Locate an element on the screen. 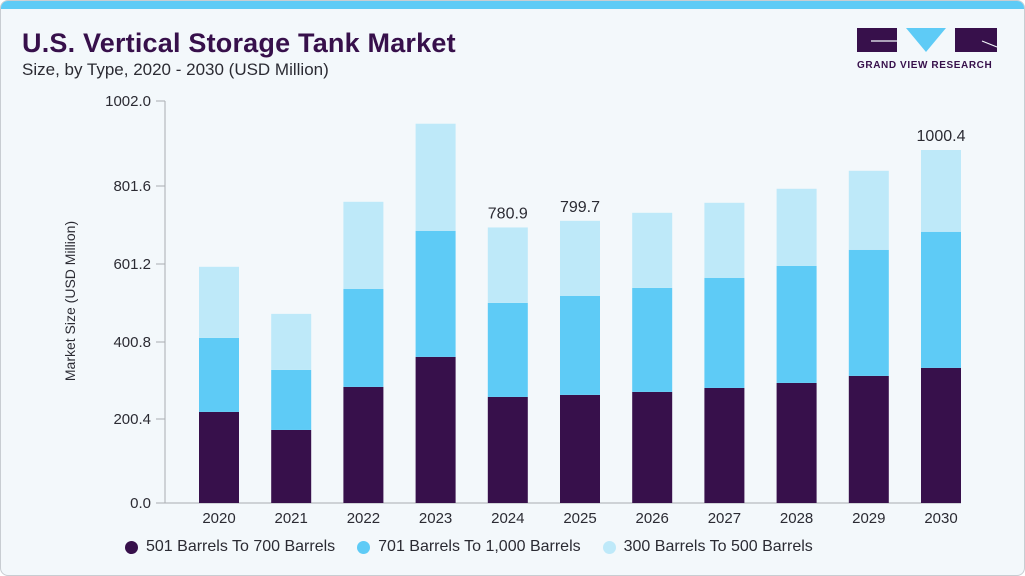 This screenshot has height=576, width=1025. data-label-2030: 1000.4 is located at coordinates (941, 136).